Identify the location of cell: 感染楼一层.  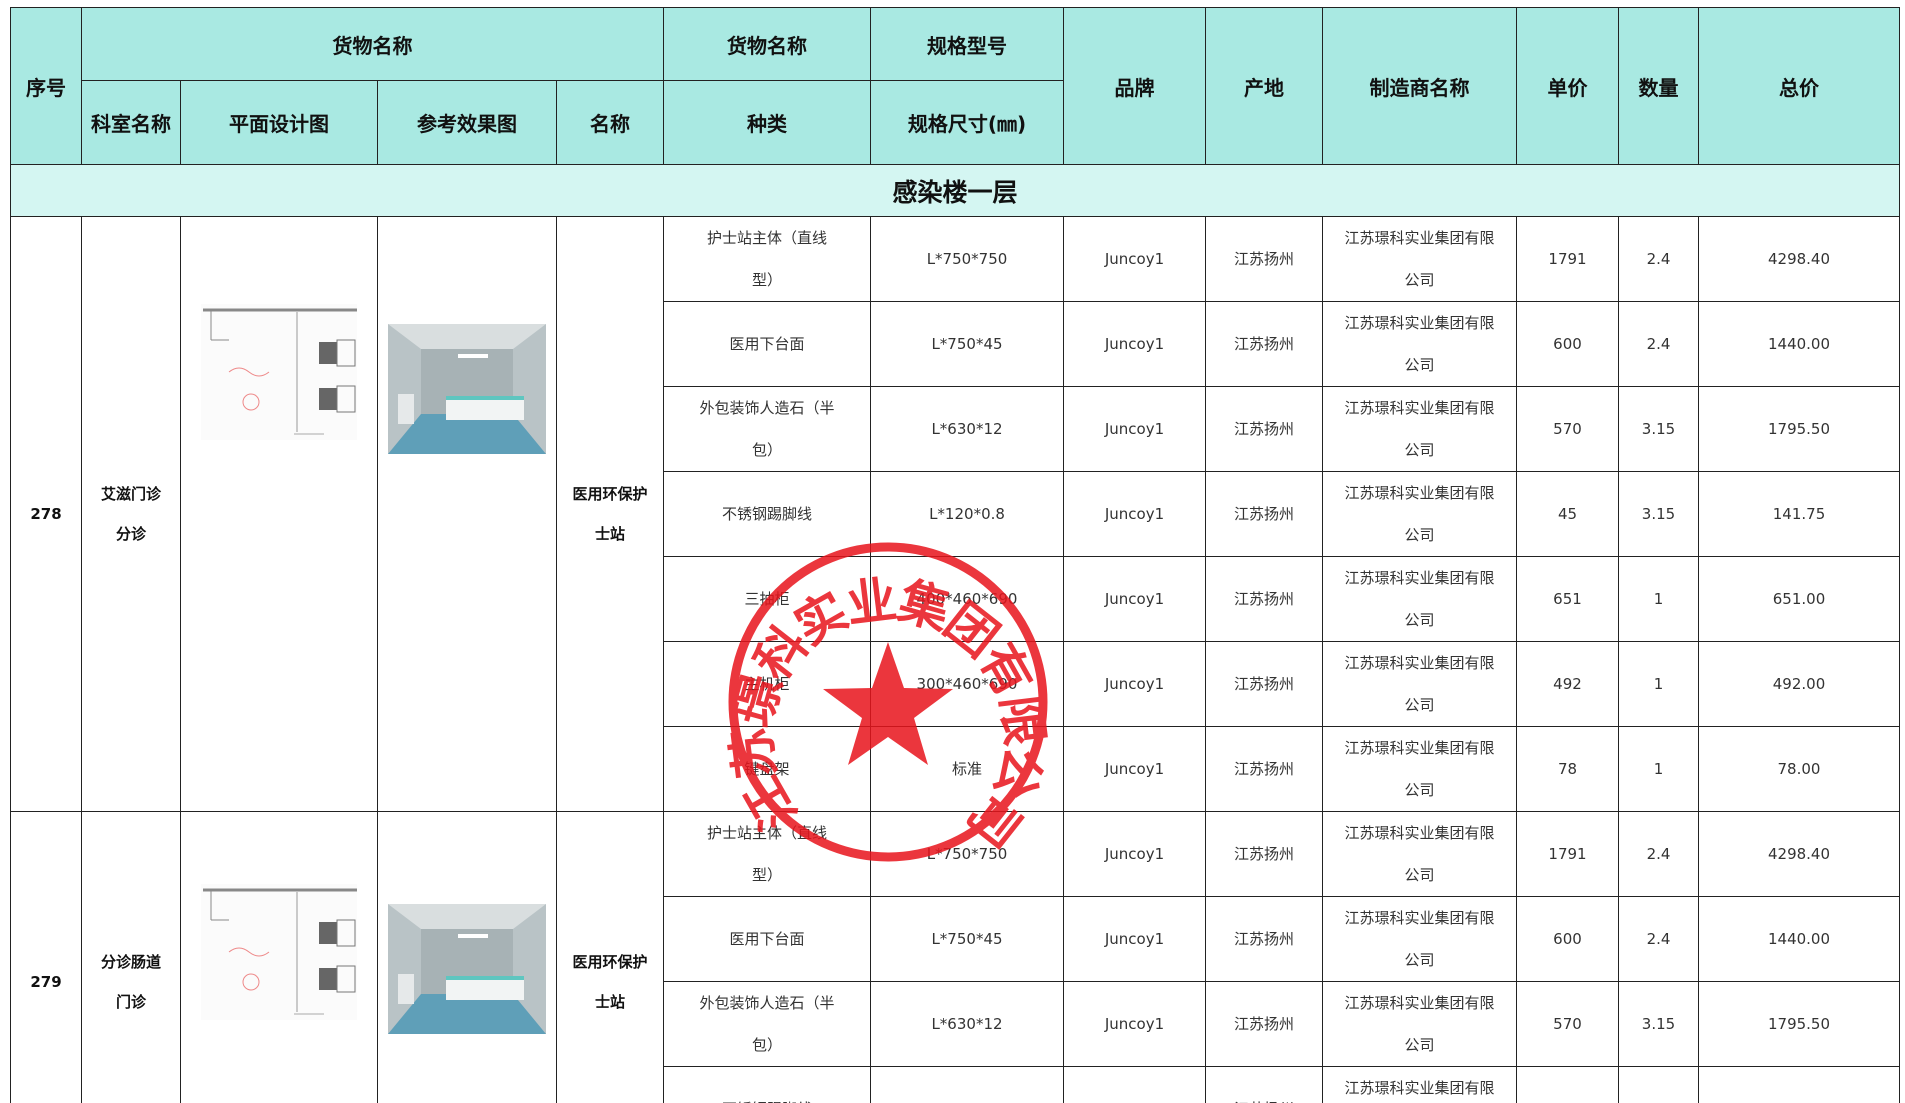
(955, 190).